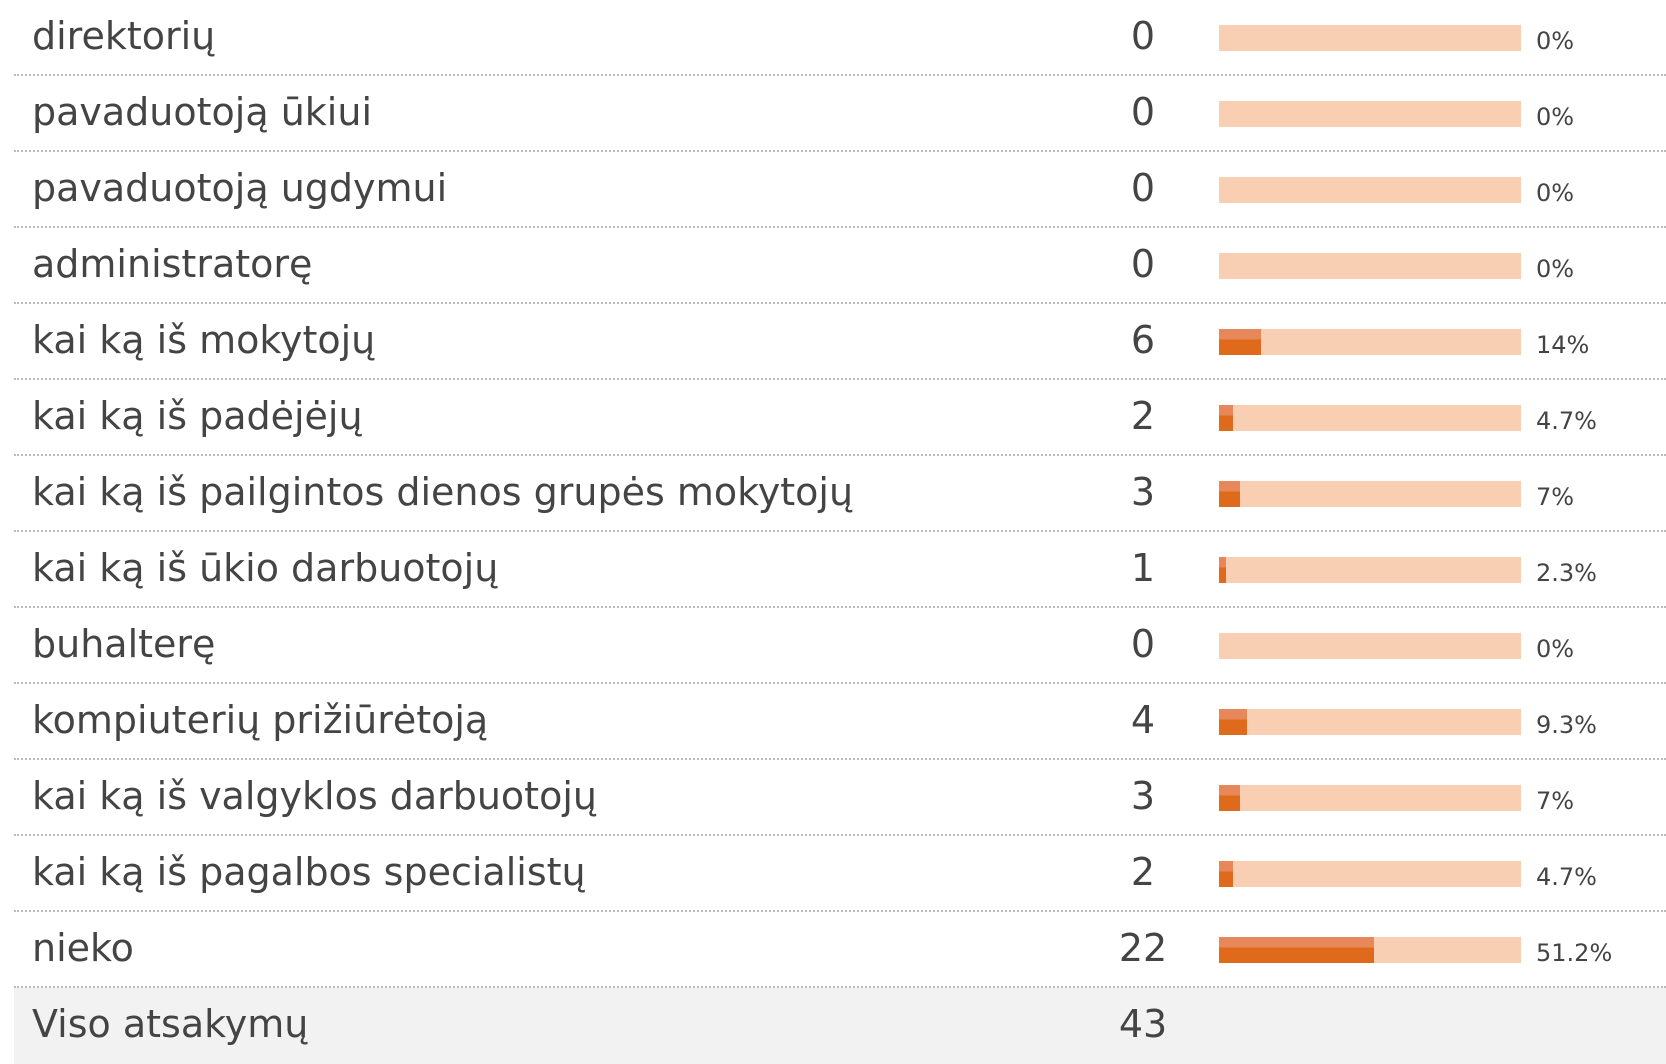 The image size is (1666, 1064). Describe the element at coordinates (1563, 345) in the screenshot. I see `percent-label: 14%` at that location.